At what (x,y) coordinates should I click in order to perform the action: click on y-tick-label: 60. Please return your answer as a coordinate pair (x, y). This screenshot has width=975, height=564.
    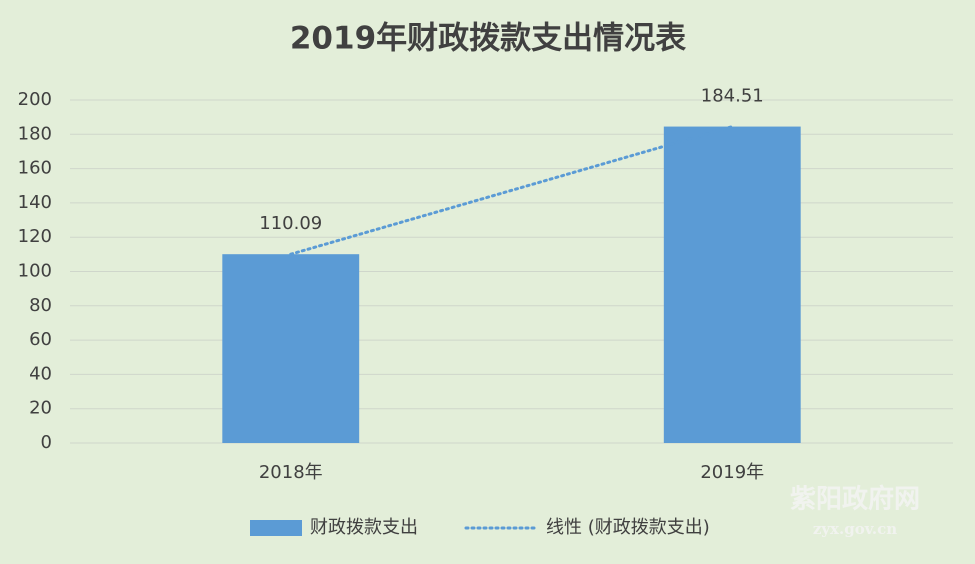
    Looking at the image, I should click on (40, 339).